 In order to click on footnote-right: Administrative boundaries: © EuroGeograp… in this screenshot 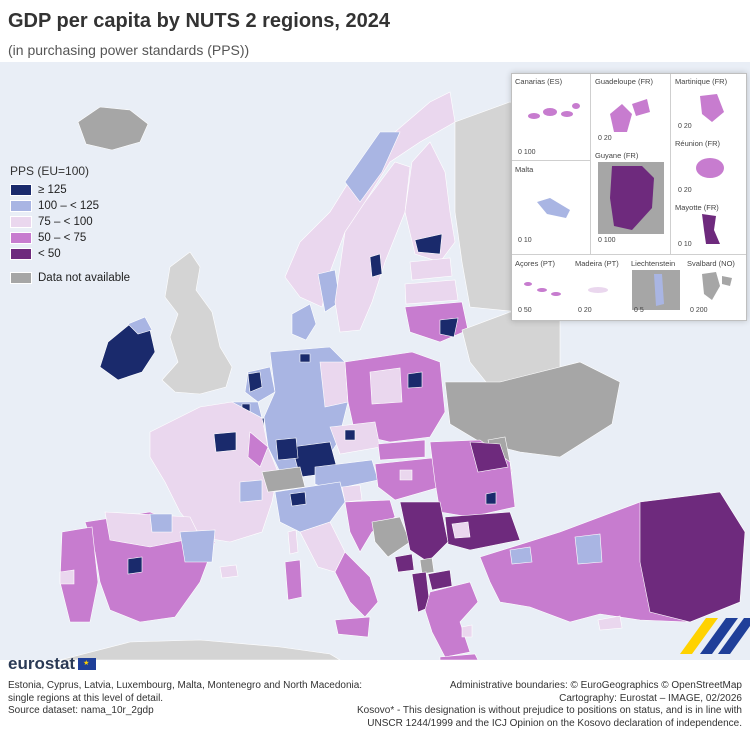, I will do `click(549, 705)`.